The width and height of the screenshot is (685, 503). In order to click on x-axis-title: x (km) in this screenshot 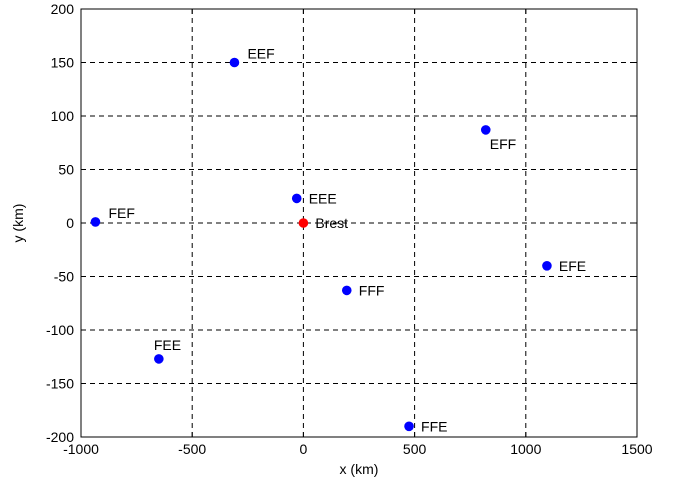, I will do `click(359, 469)`.